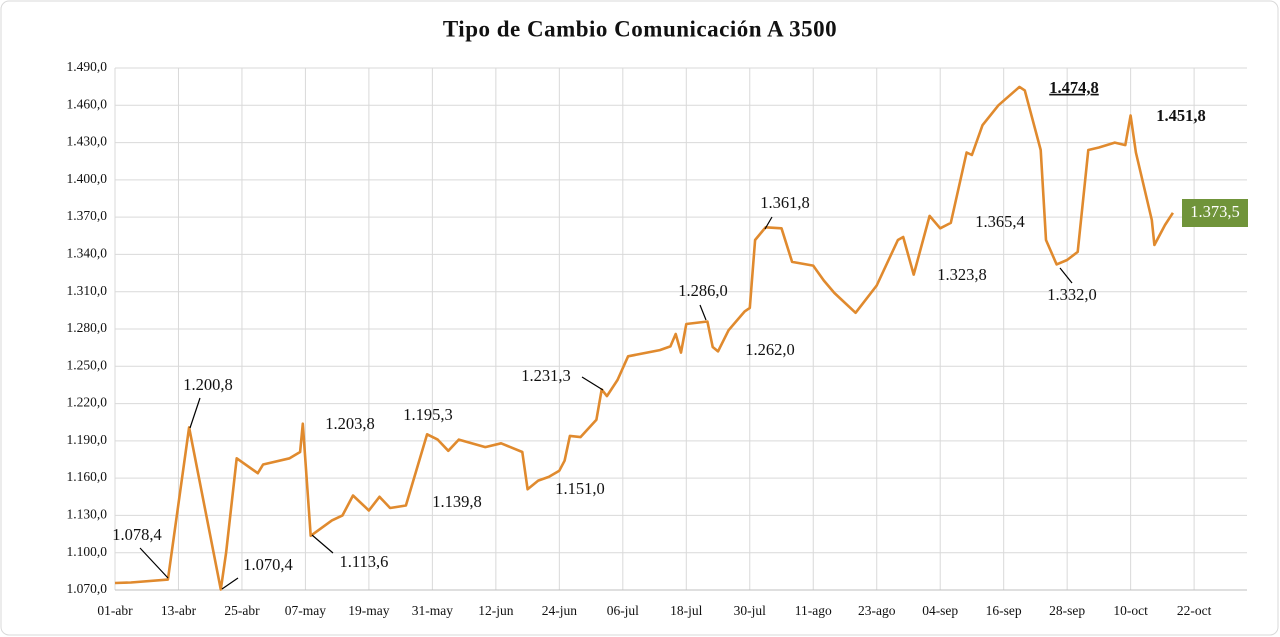  I want to click on x-tick-label: 28-sep, so click(1067, 610).